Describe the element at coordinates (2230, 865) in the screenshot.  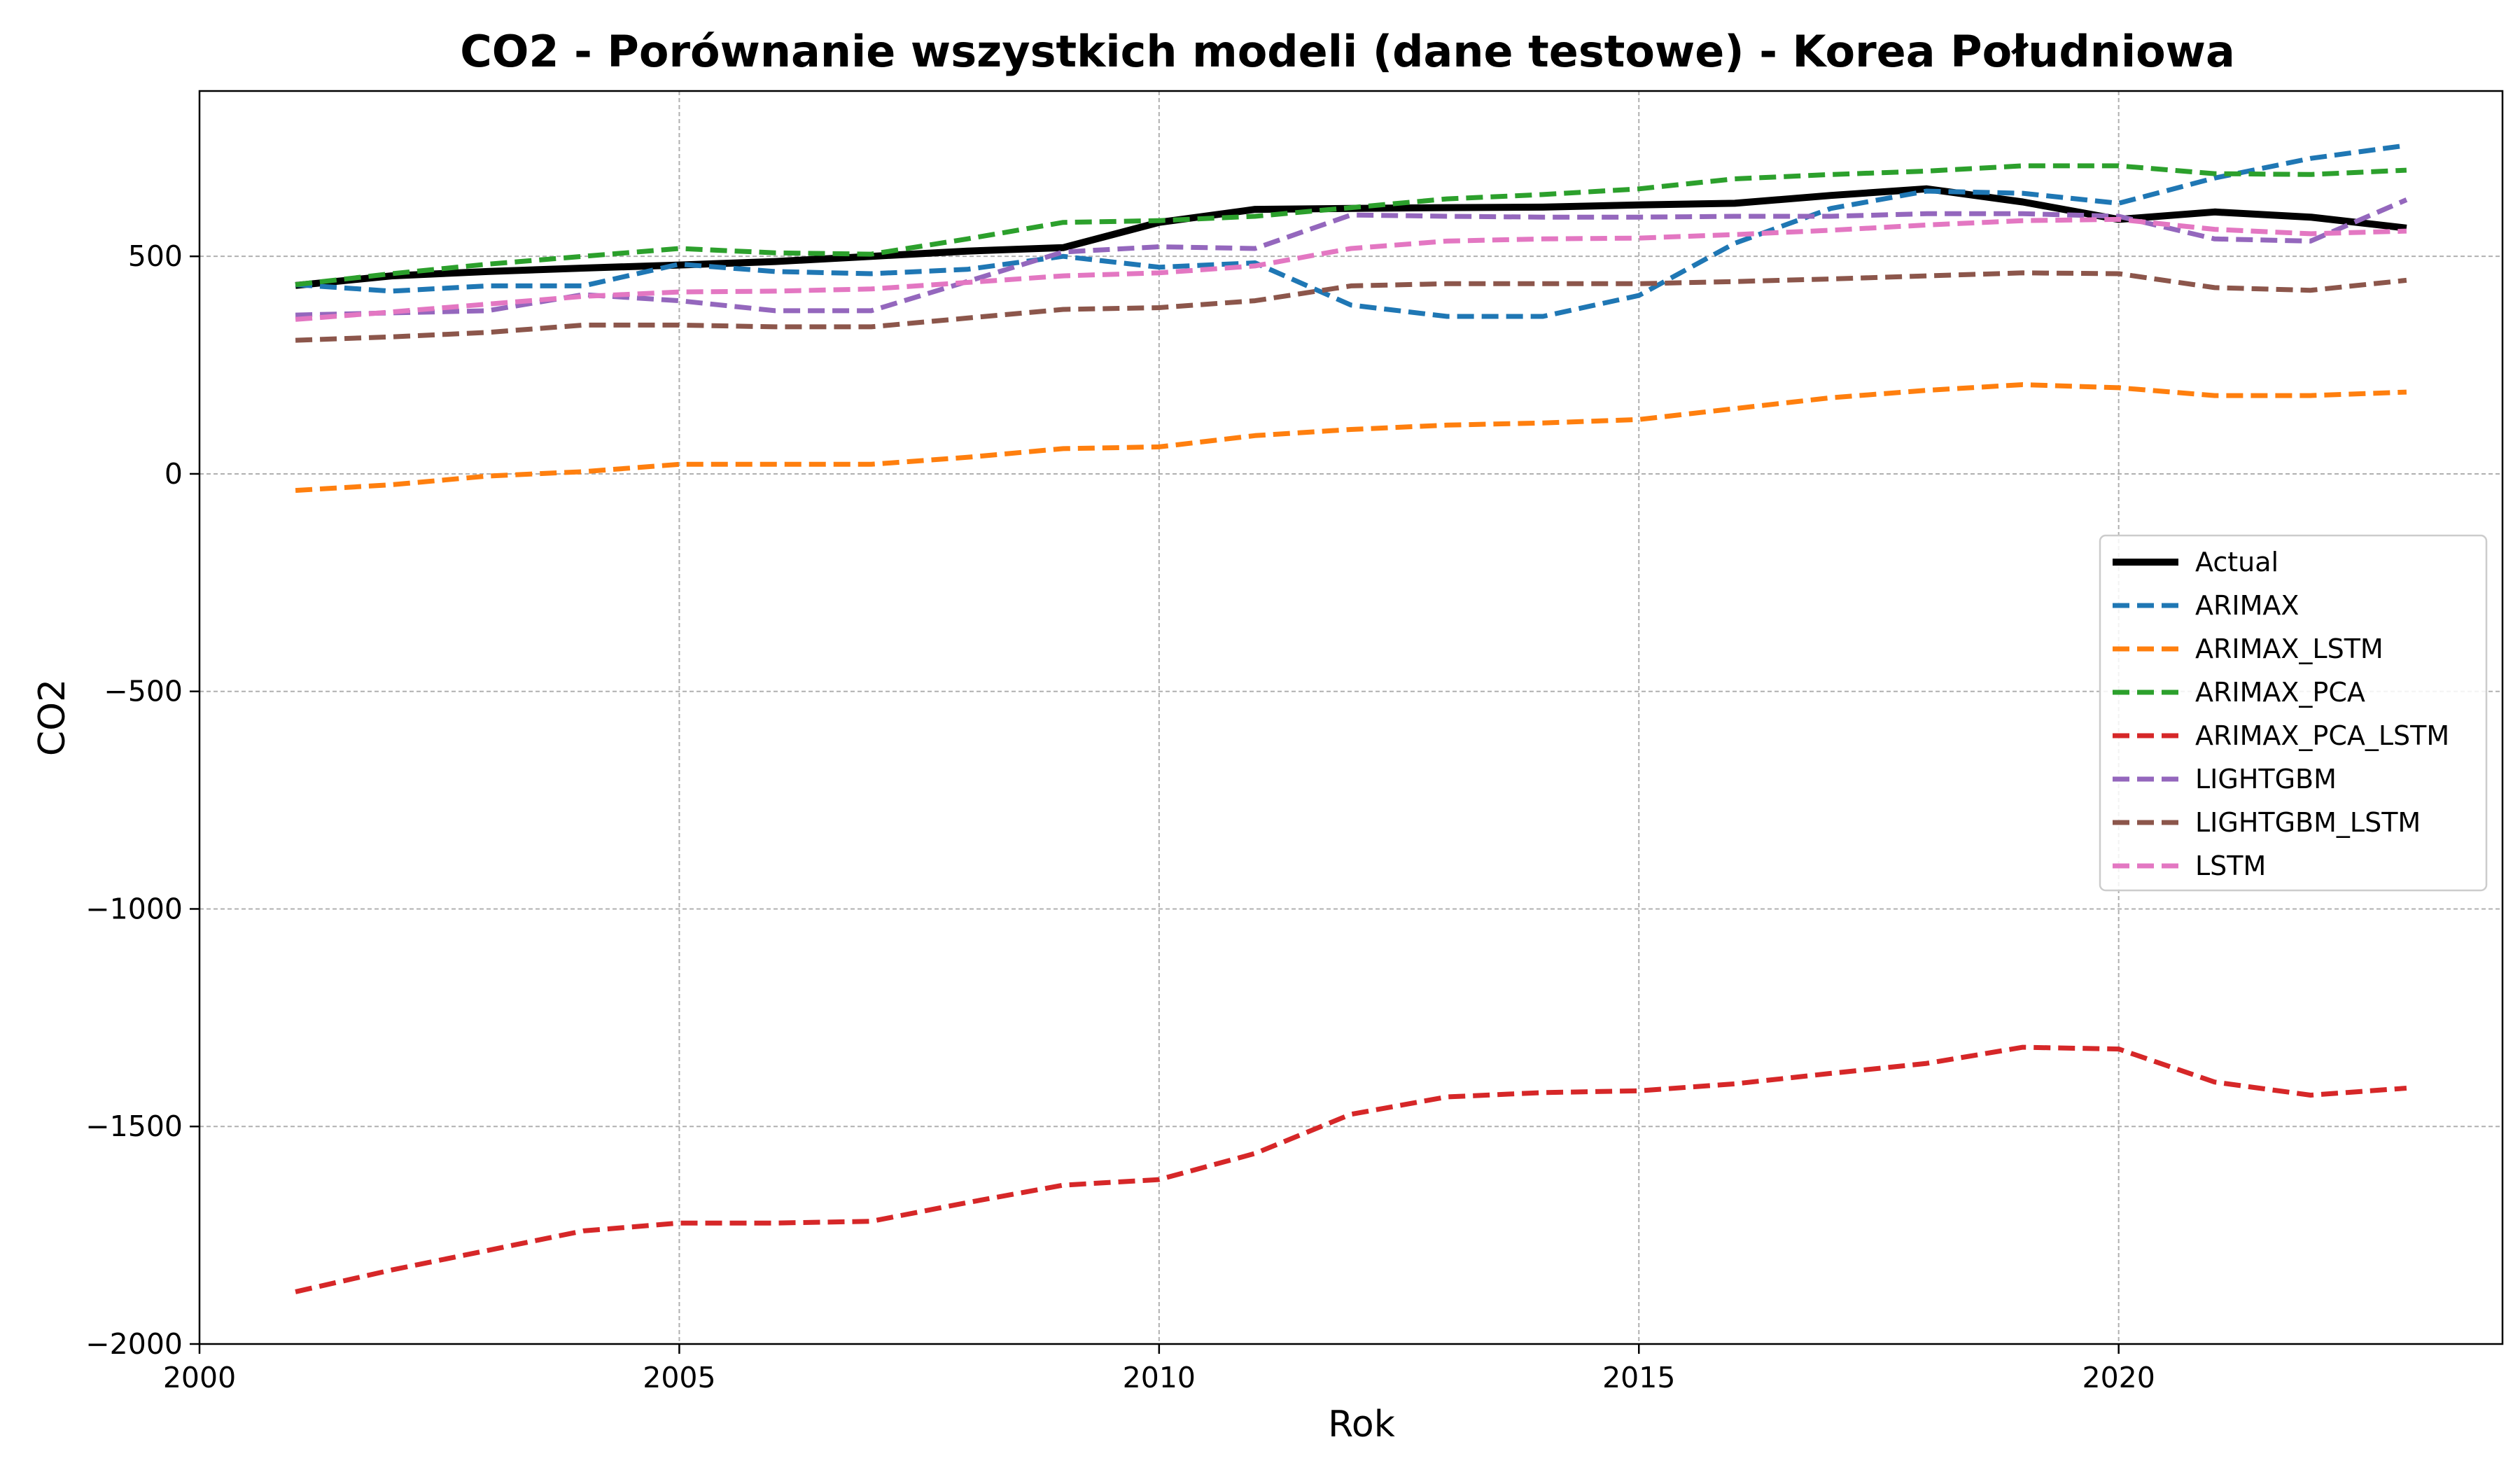
I see `legend-label-lstm: LSTM` at that location.